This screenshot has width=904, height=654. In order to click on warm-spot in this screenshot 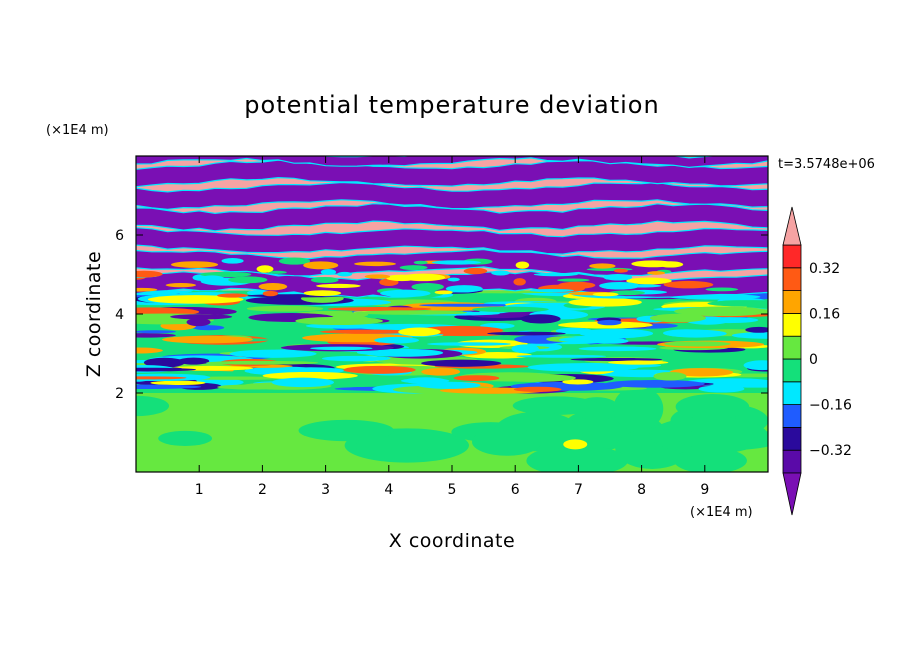, I will do `click(575, 444)`.